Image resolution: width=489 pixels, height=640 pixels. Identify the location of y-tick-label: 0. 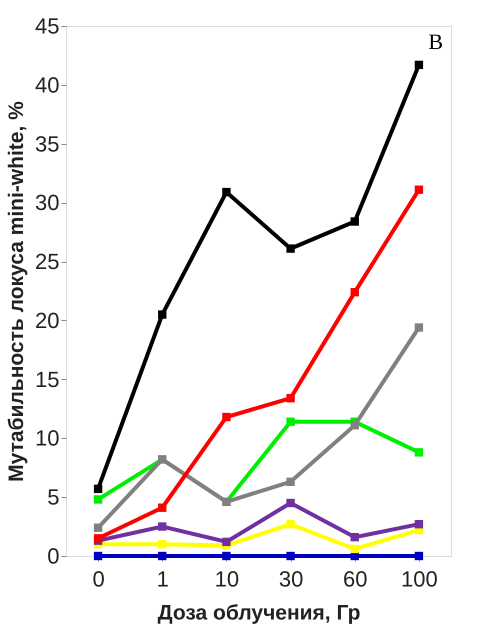
(53, 556).